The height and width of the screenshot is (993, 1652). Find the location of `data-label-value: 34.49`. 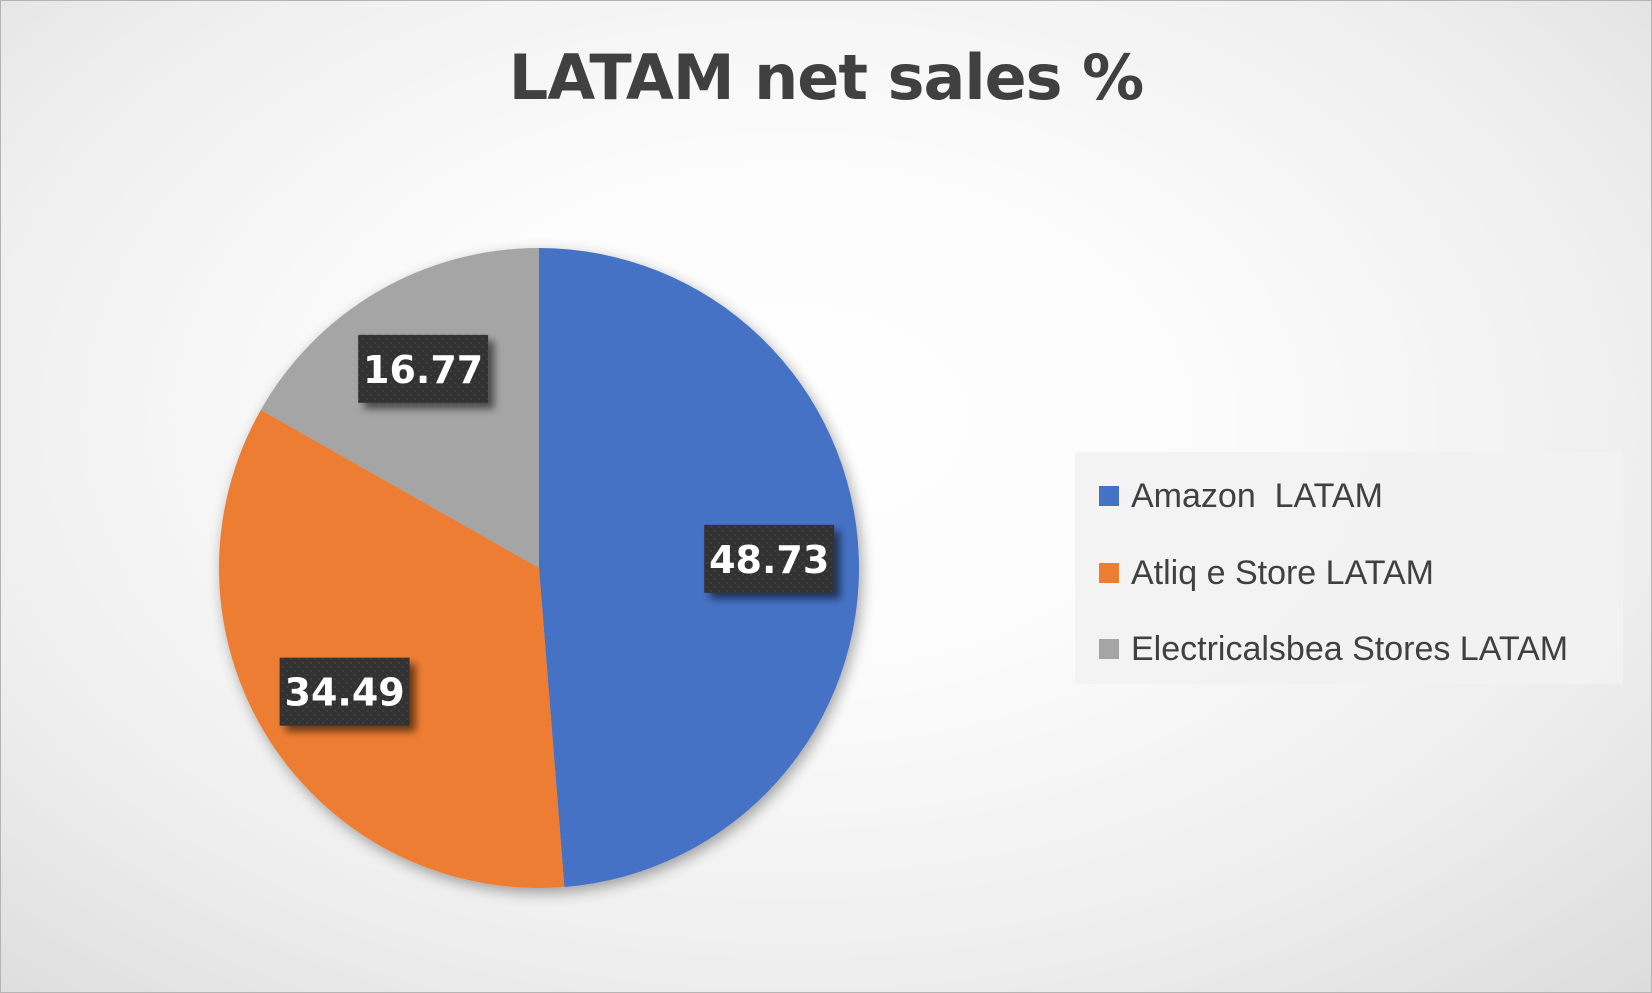

data-label-value: 34.49 is located at coordinates (345, 693).